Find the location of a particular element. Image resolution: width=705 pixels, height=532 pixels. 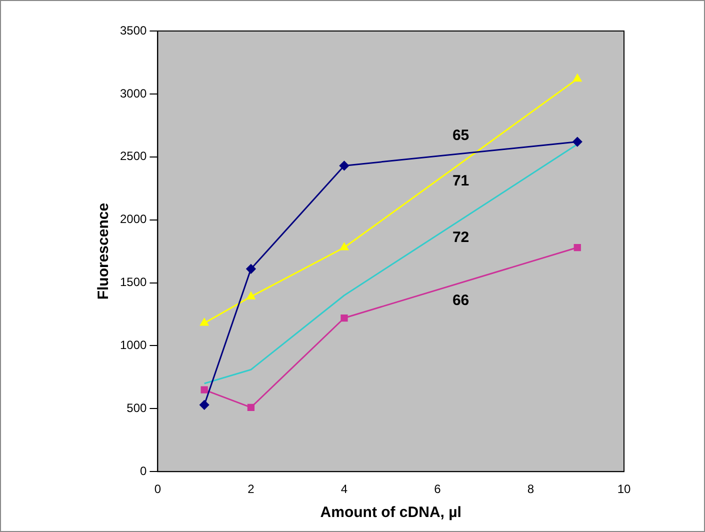

series-label: 72 is located at coordinates (461, 237).